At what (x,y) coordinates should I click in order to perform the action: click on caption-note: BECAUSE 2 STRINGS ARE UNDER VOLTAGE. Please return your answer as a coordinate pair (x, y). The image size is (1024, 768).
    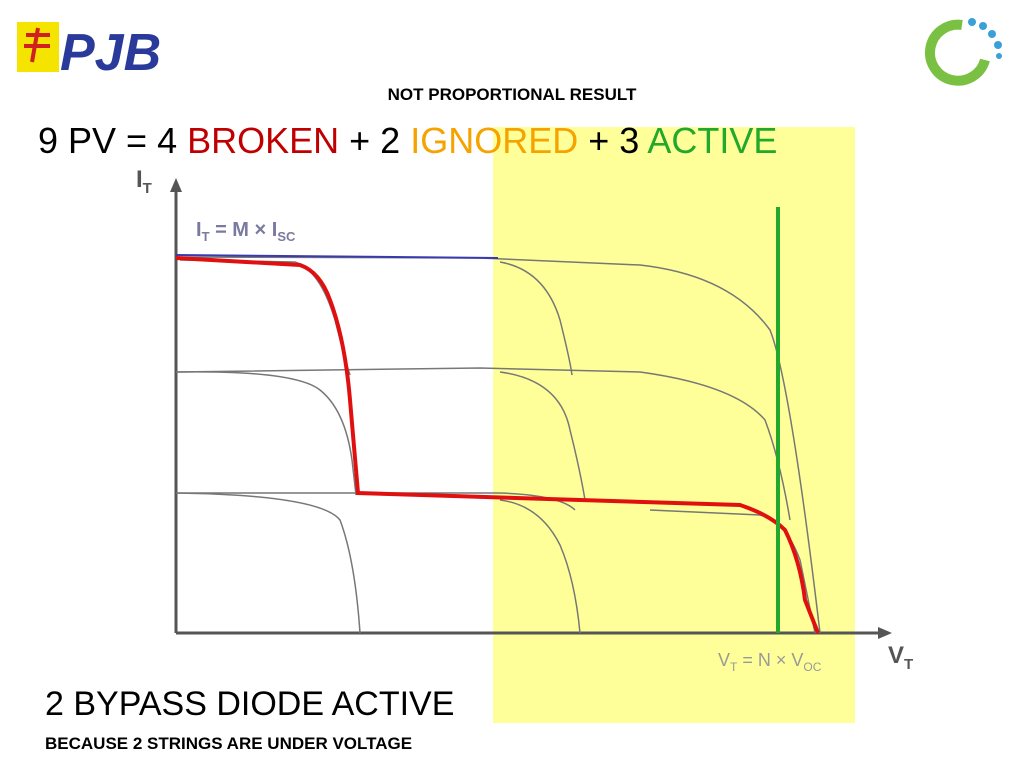
    Looking at the image, I should click on (228, 743).